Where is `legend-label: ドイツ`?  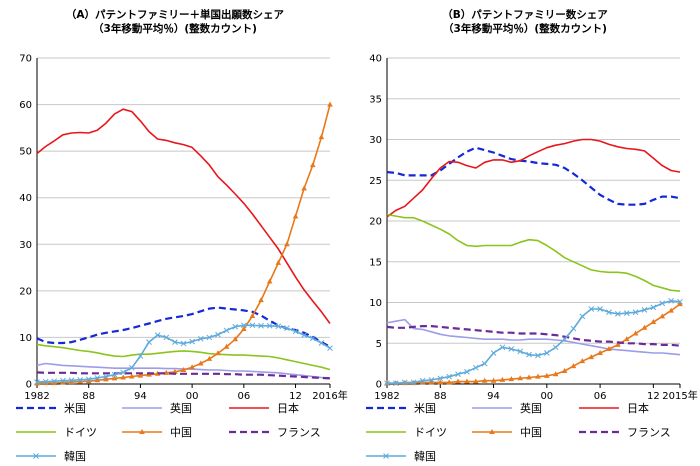
legend-label: ドイツ is located at coordinates (80, 432).